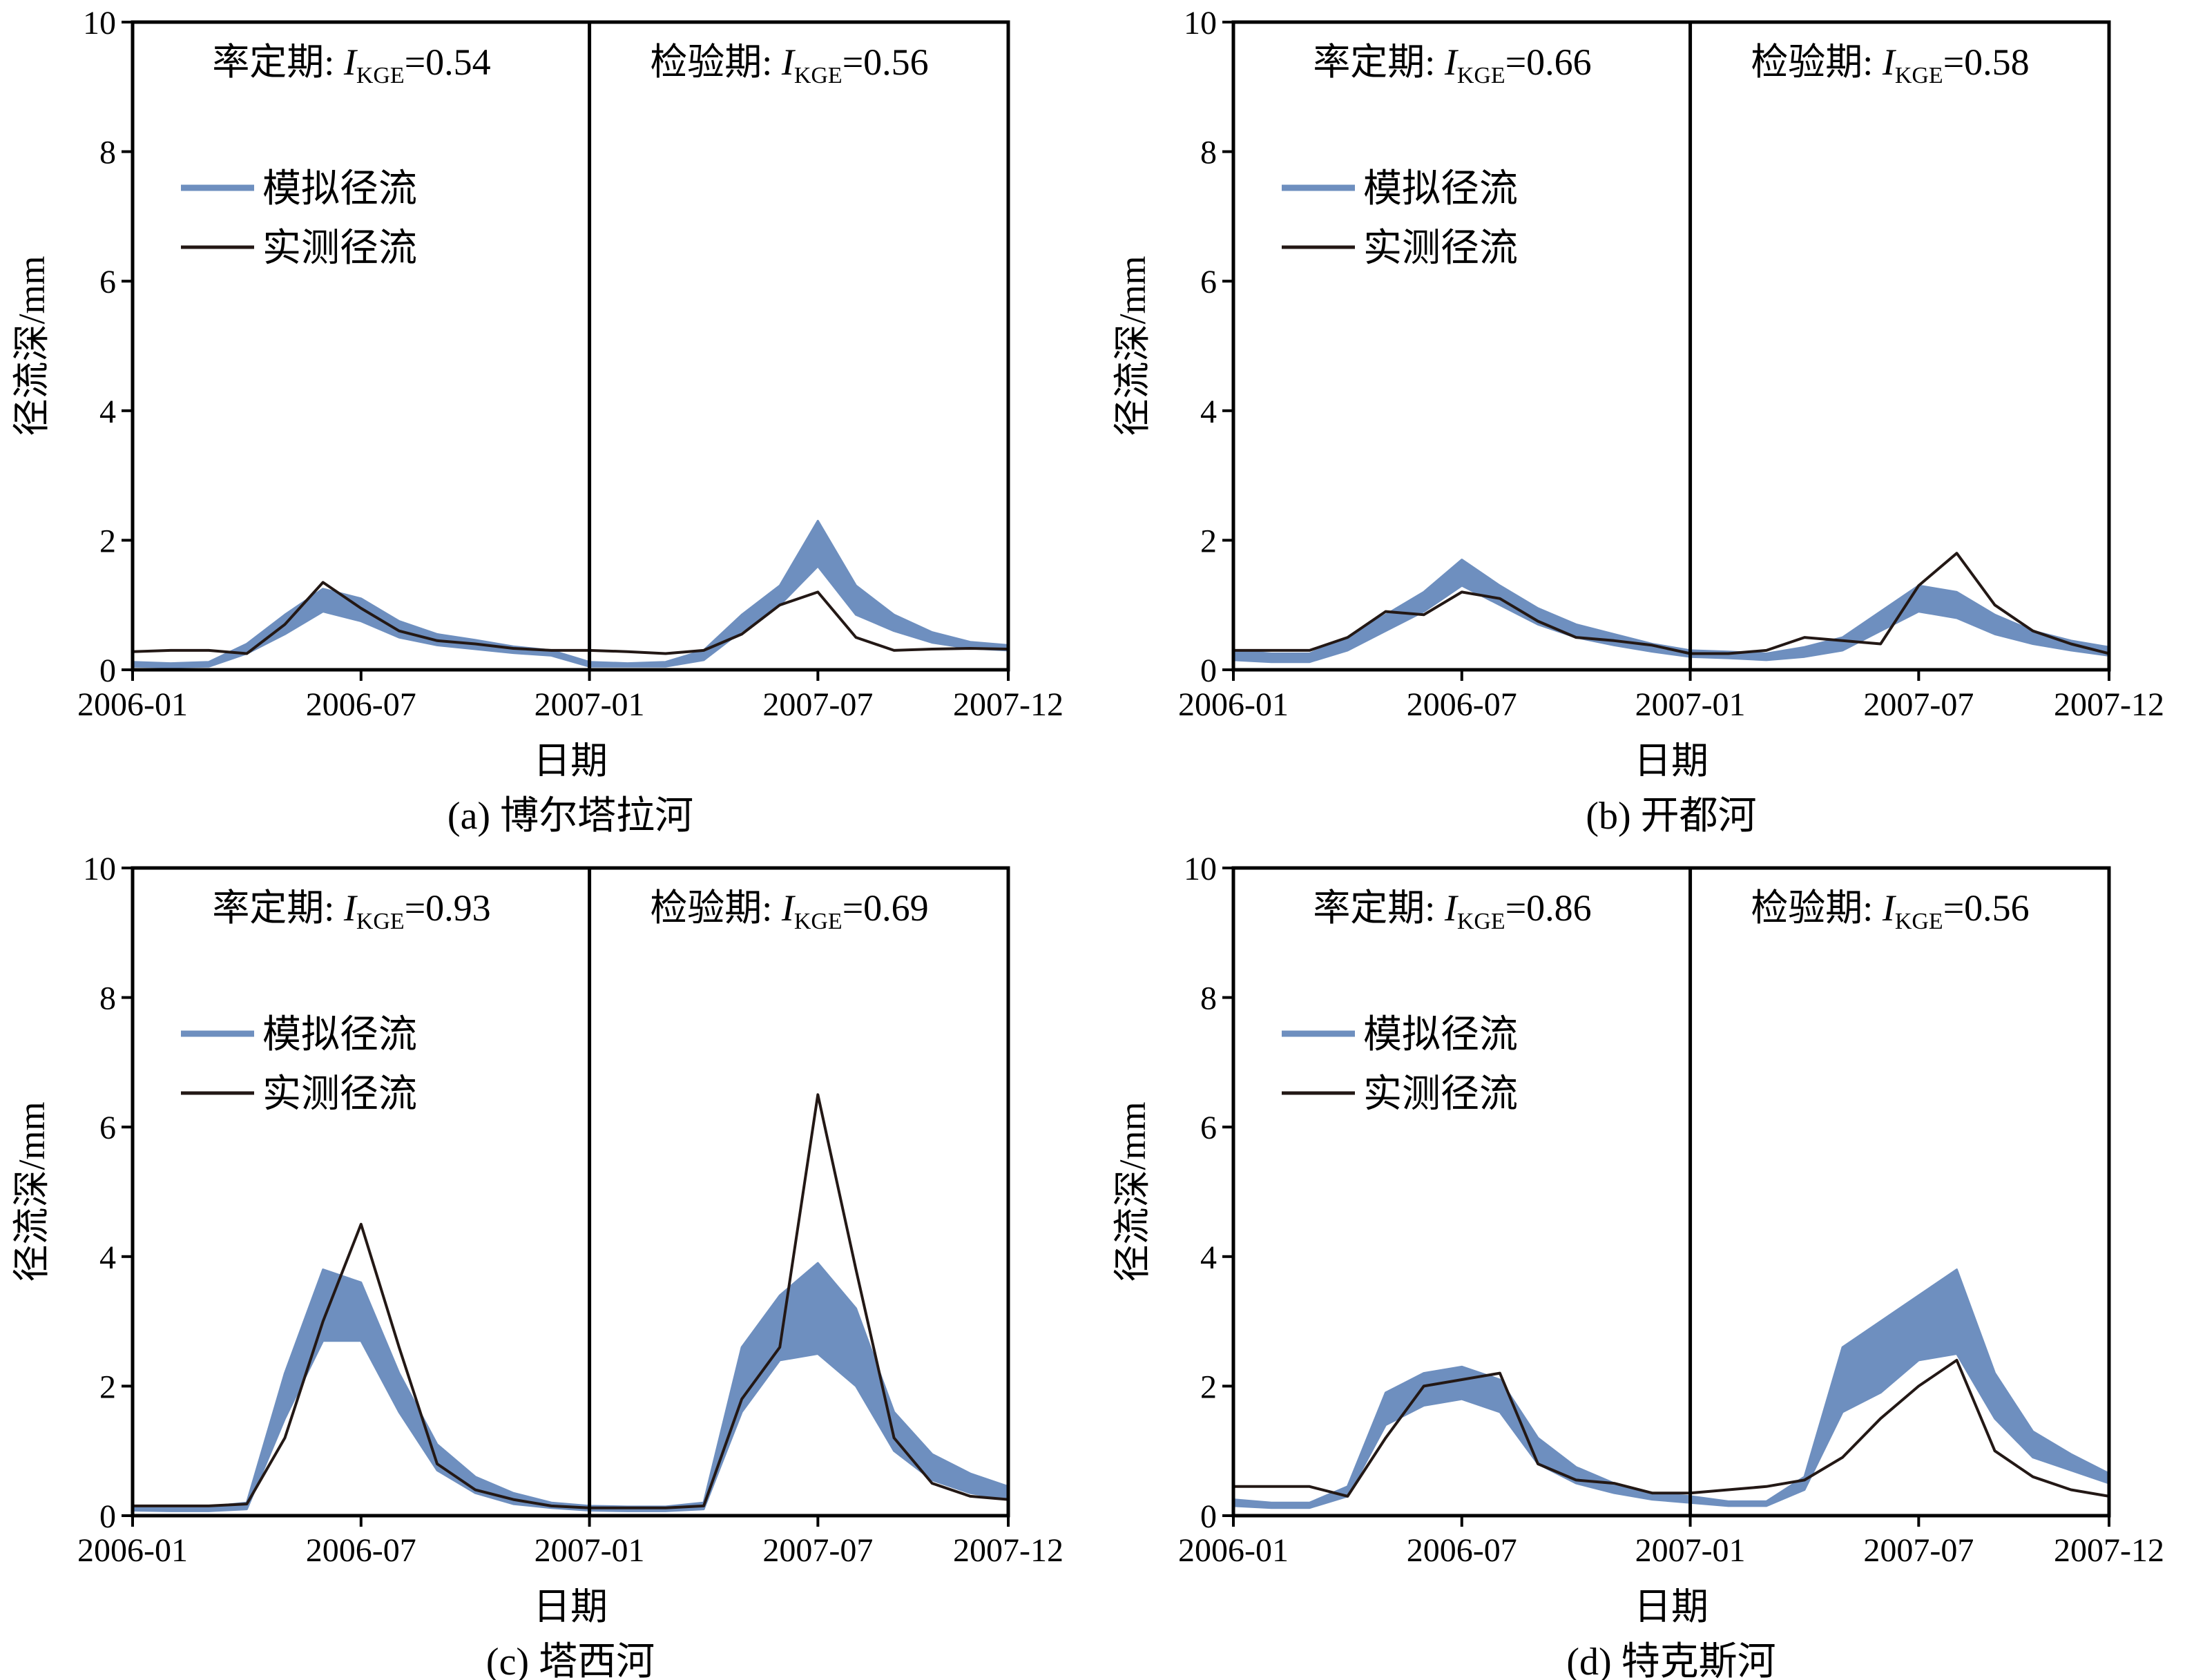 The height and width of the screenshot is (1680, 2185). I want to click on metric-value: =0.56, so click(1987, 908).